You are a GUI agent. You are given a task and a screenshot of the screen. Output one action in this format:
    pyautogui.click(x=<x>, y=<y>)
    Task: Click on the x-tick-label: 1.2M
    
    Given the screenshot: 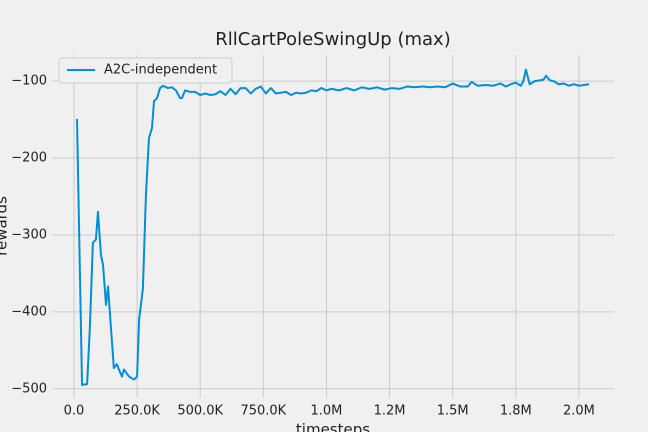 What is the action you would take?
    pyautogui.click(x=390, y=411)
    